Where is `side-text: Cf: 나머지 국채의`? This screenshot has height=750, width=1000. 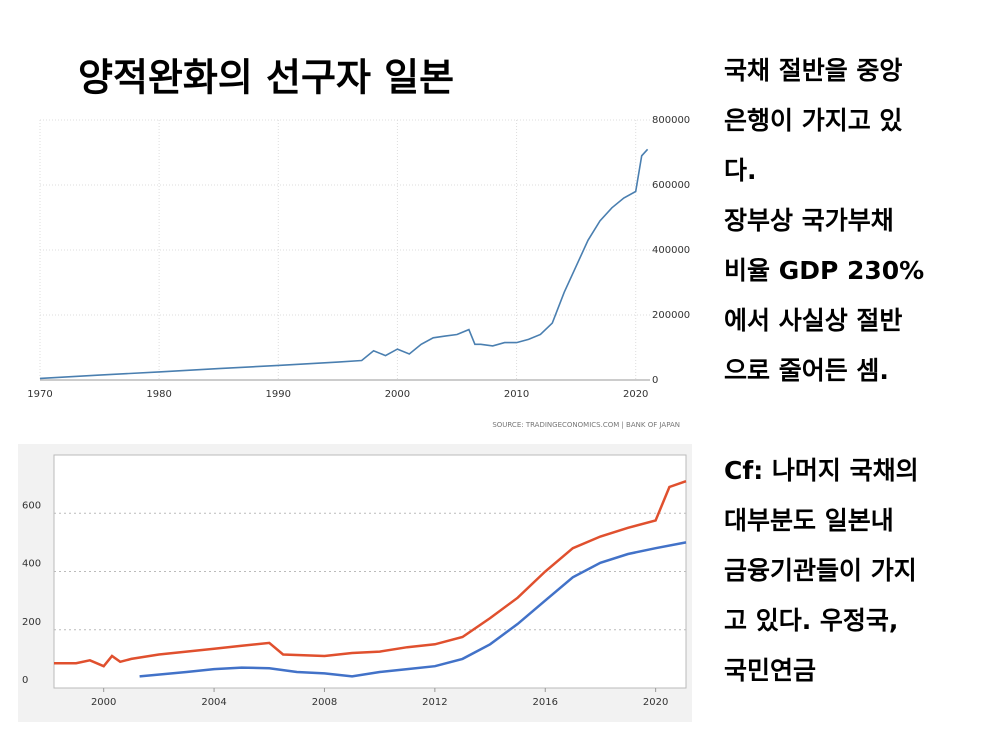
side-text: Cf: 나머지 국채의 is located at coordinates (821, 470).